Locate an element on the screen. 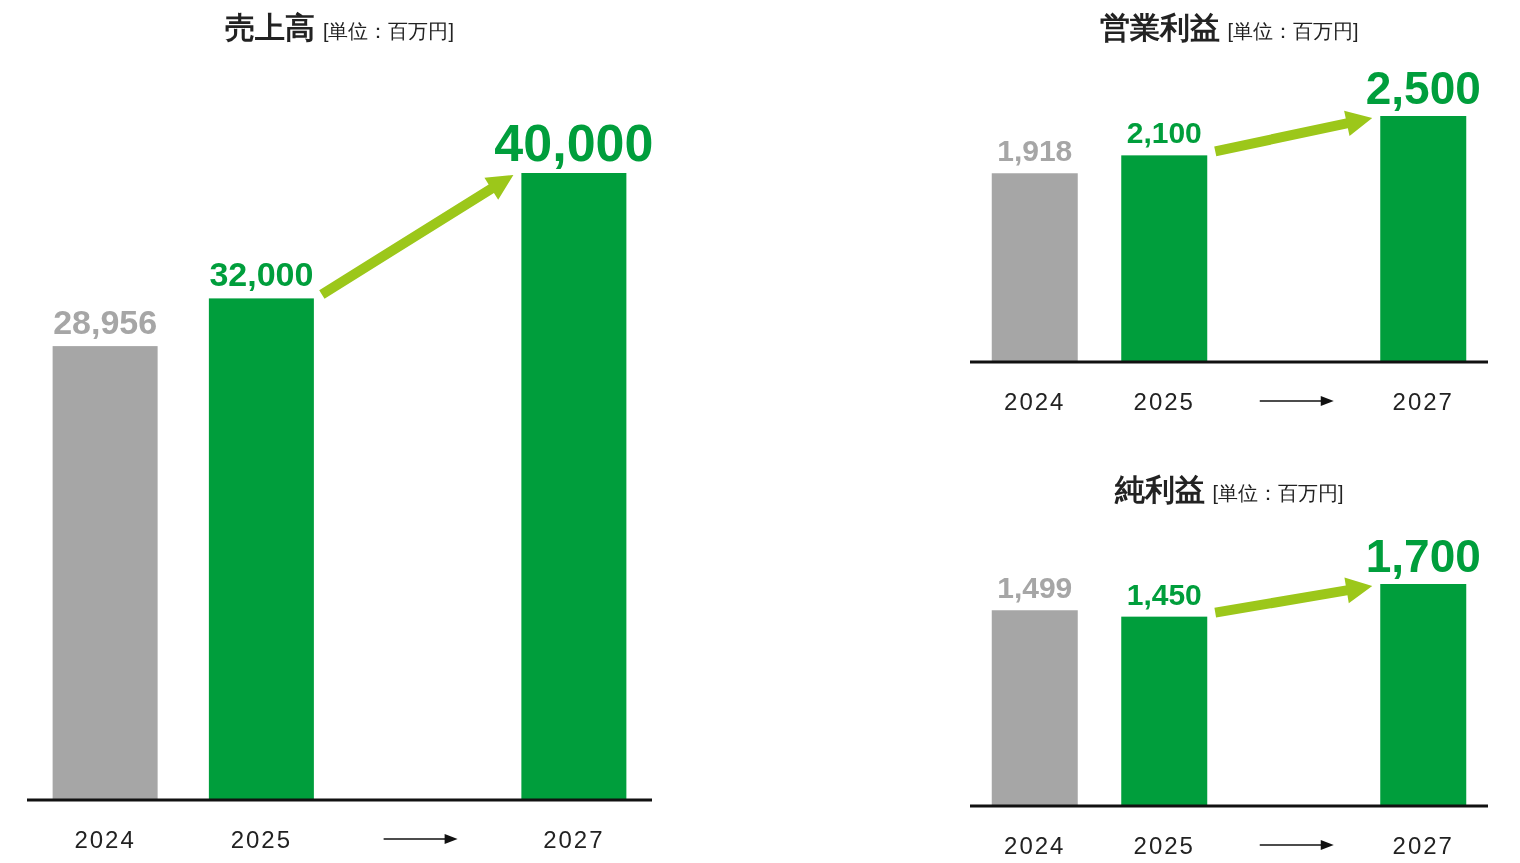 This screenshot has width=1520, height=863. data-label: 1,450 is located at coordinates (1164, 594).